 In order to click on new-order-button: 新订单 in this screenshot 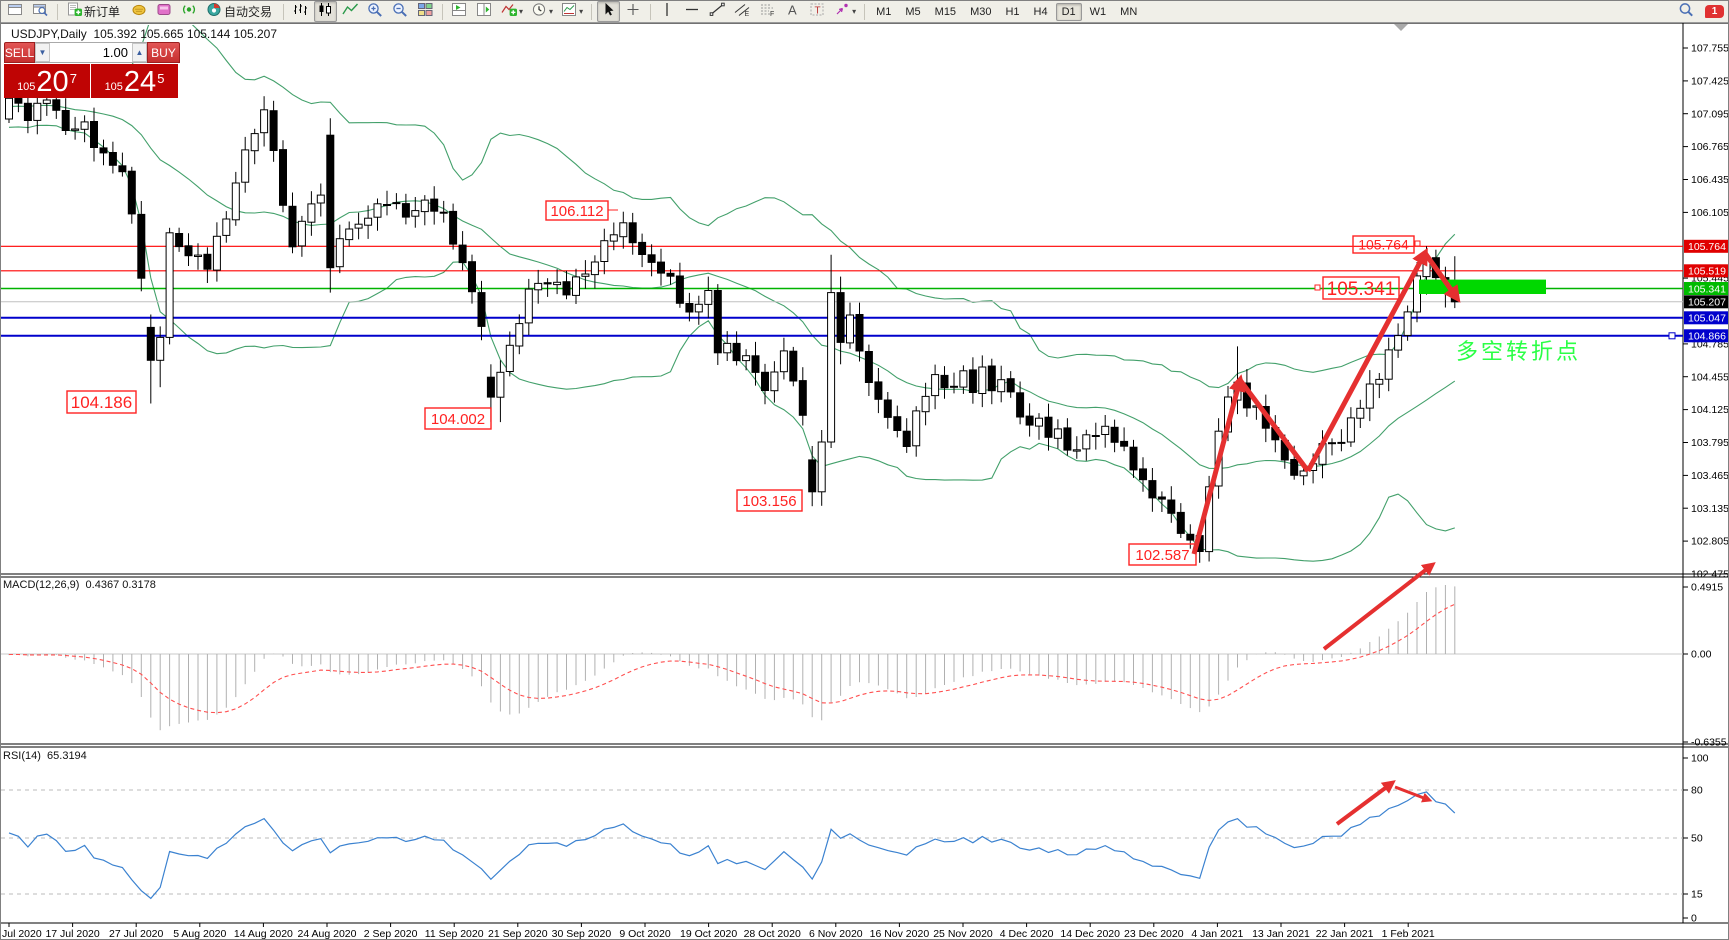, I will do `click(94, 11)`.